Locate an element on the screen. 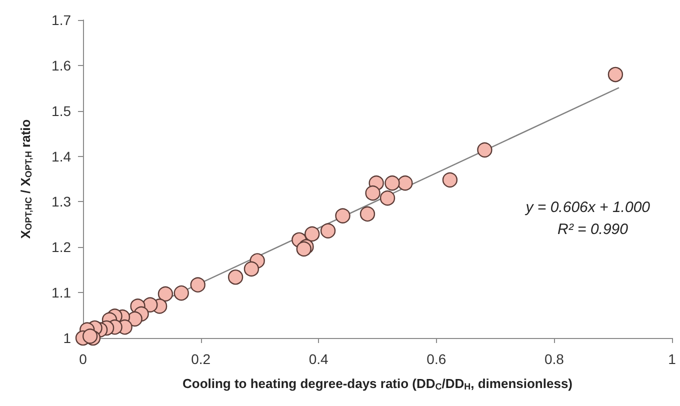  y-tick-label: 1.2 is located at coordinates (62, 247).